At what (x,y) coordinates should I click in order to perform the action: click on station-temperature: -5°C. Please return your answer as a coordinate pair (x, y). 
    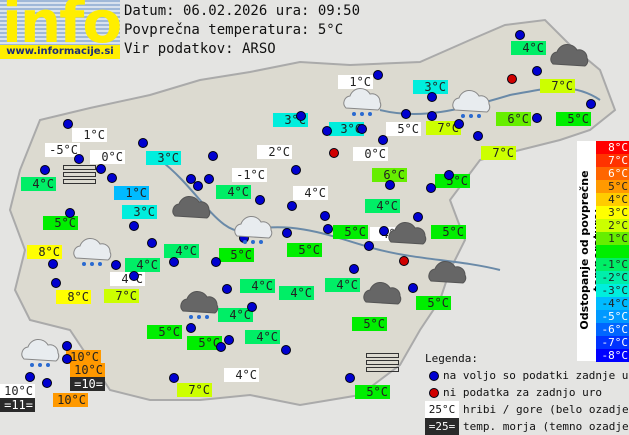
    Looking at the image, I should click on (62, 150).